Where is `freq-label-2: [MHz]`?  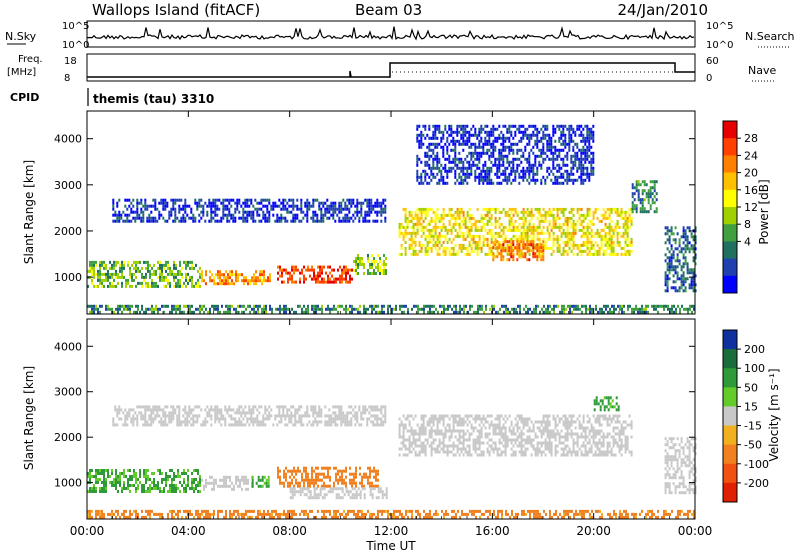
freq-label-2: [MHz] is located at coordinates (21, 72).